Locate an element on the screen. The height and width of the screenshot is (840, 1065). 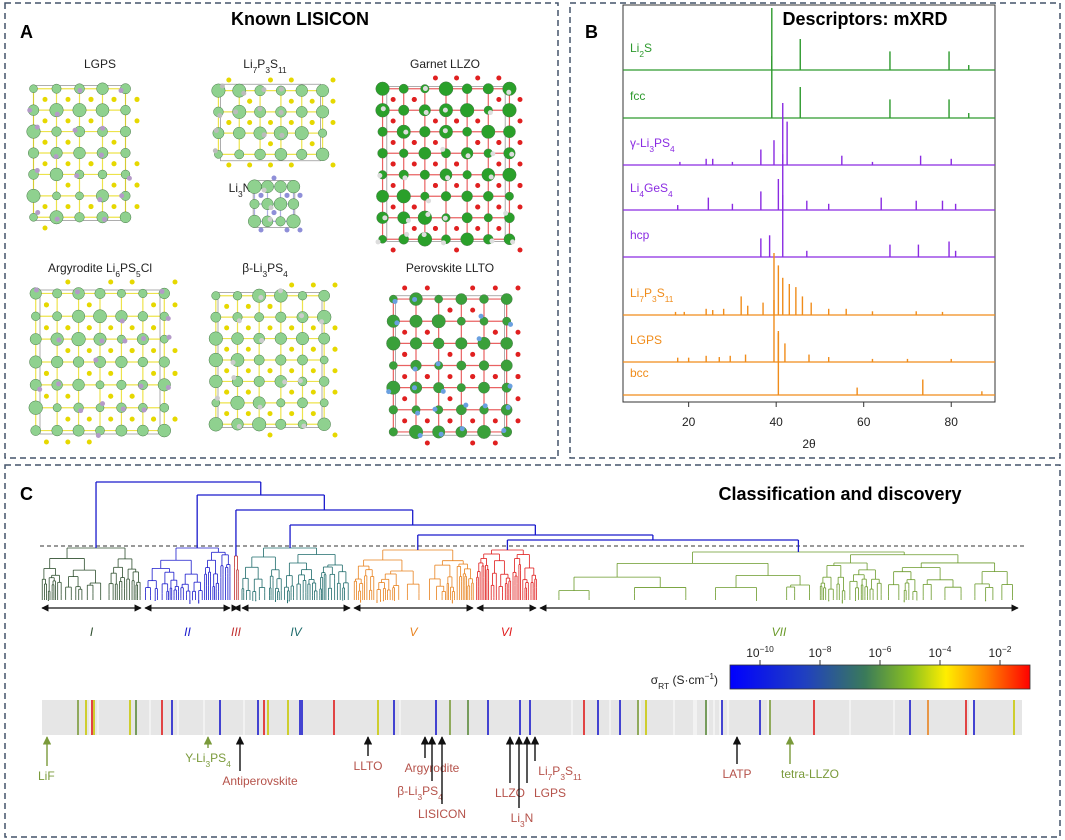
panel-title: Known LISICON is located at coordinates (300, 19).